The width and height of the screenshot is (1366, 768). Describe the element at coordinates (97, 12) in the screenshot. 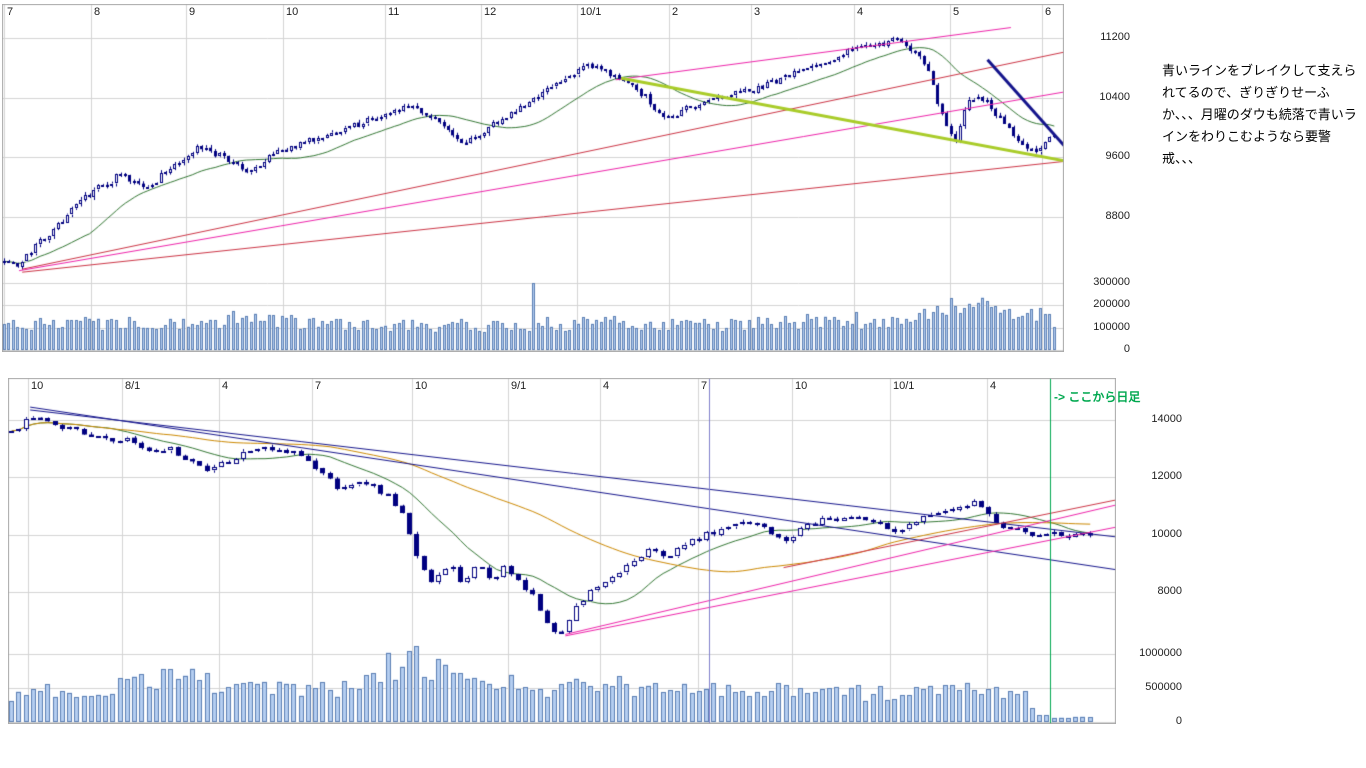

I see `x-axis-label: 8` at that location.